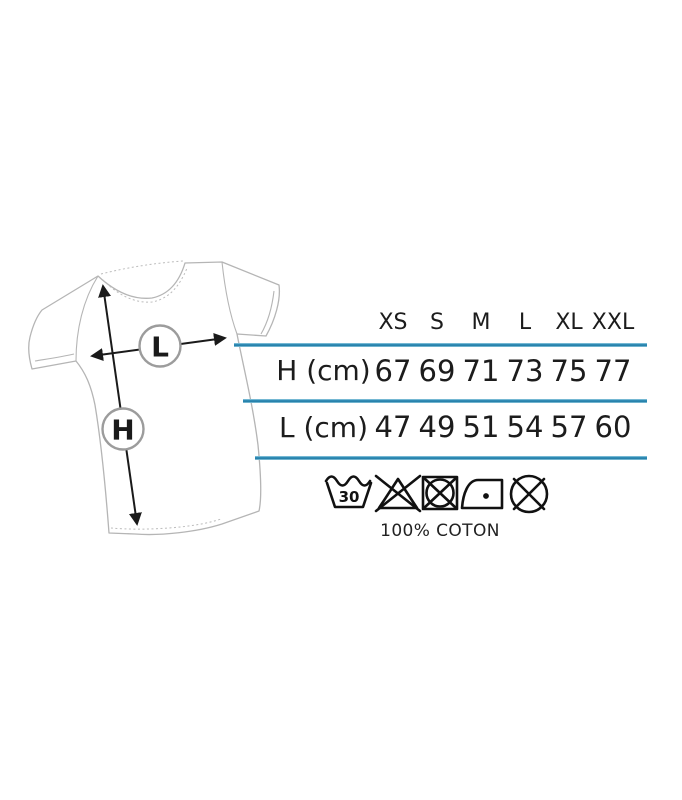 The height and width of the screenshot is (800, 682). Describe the element at coordinates (569, 370) in the screenshot. I see `height-value: 75` at that location.